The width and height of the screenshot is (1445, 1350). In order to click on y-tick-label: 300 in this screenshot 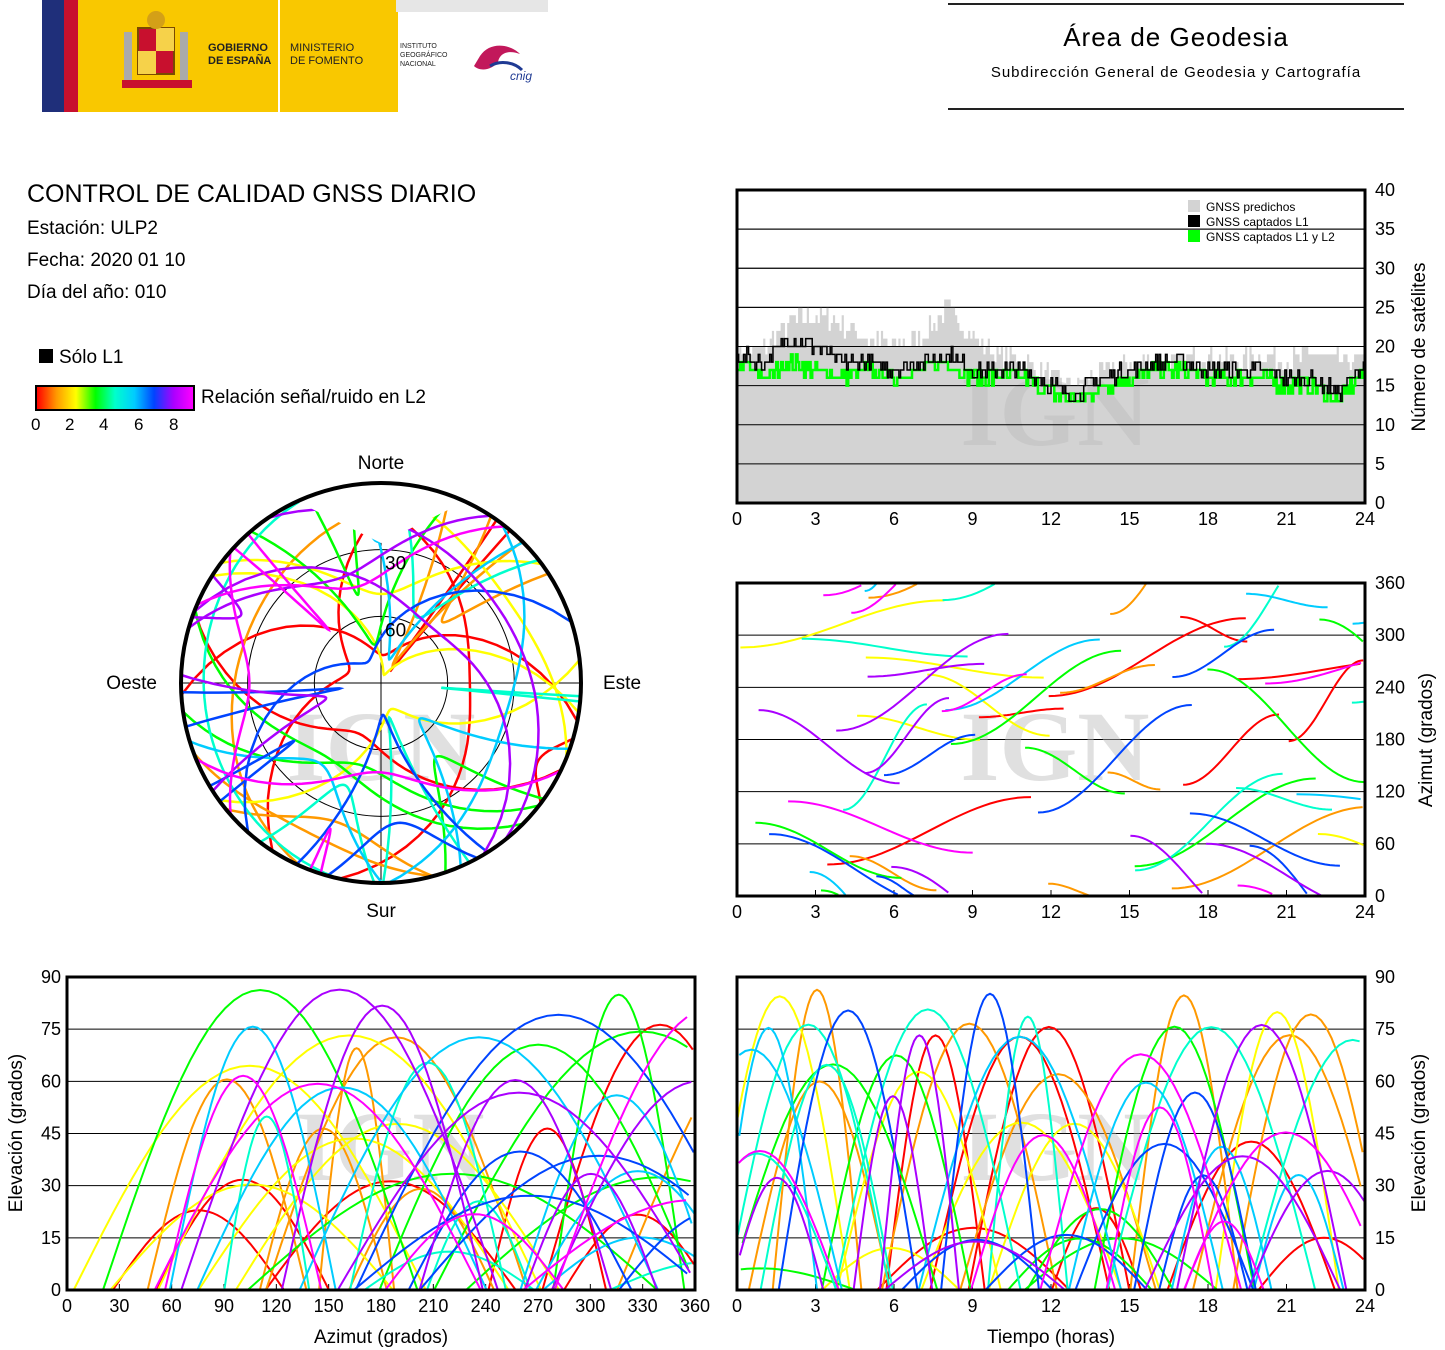, I will do `click(1390, 635)`.